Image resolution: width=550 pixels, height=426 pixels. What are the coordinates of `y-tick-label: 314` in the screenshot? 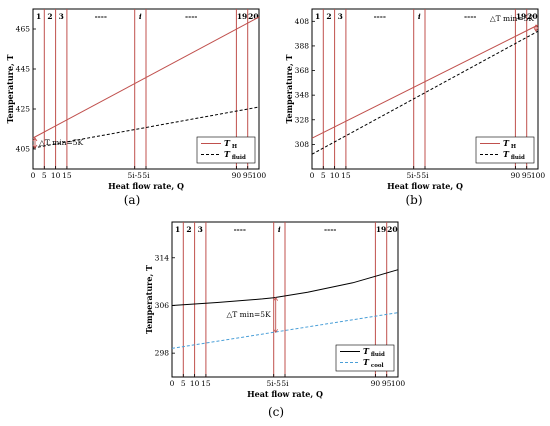 It's located at (162, 257).